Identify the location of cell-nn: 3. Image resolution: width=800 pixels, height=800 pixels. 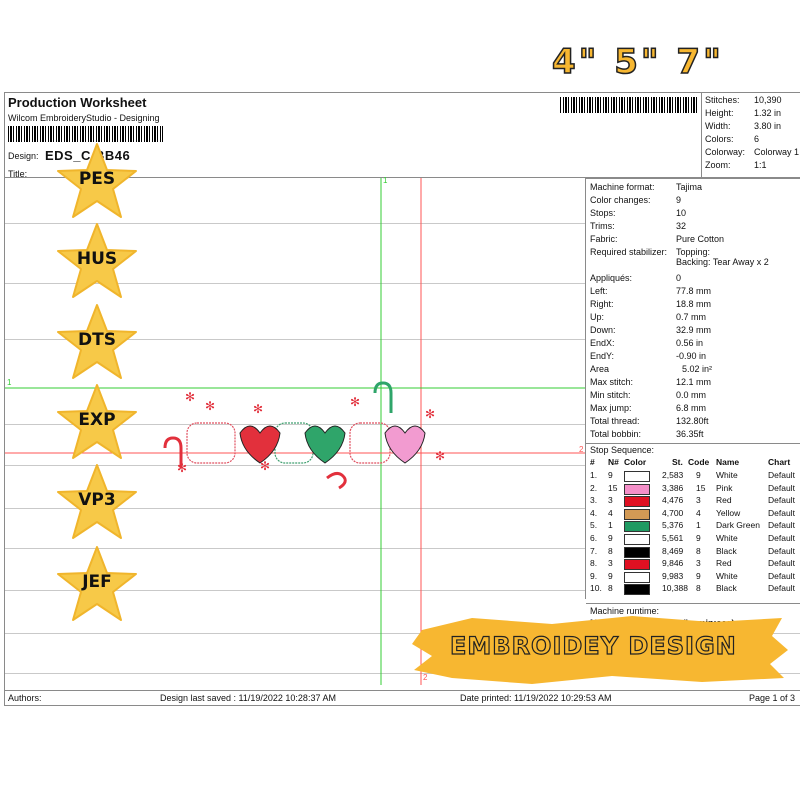
(610, 563).